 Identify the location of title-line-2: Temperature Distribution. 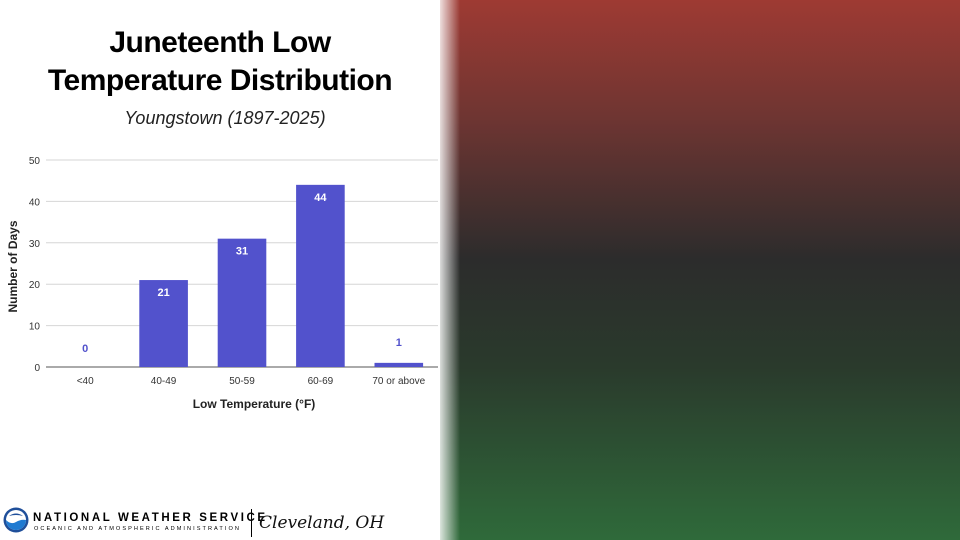
(220, 80).